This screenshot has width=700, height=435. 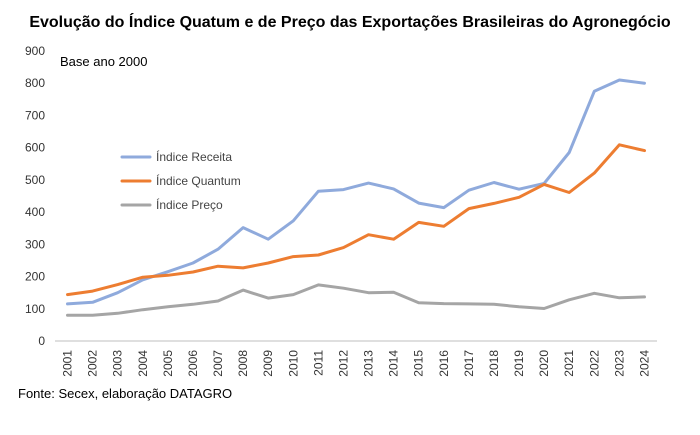 I want to click on legend-label: Índice Preço, so click(x=189, y=204).